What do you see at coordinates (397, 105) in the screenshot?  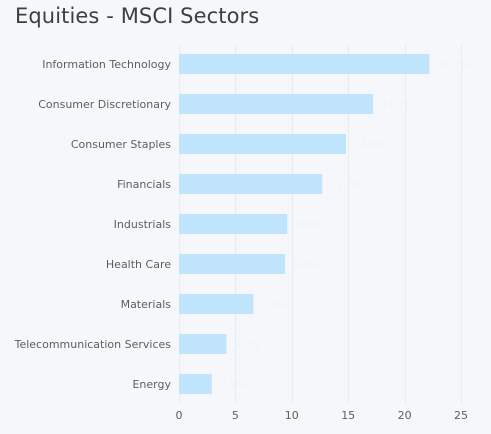 I see `bar-value-label: 17.2%` at bounding box center [397, 105].